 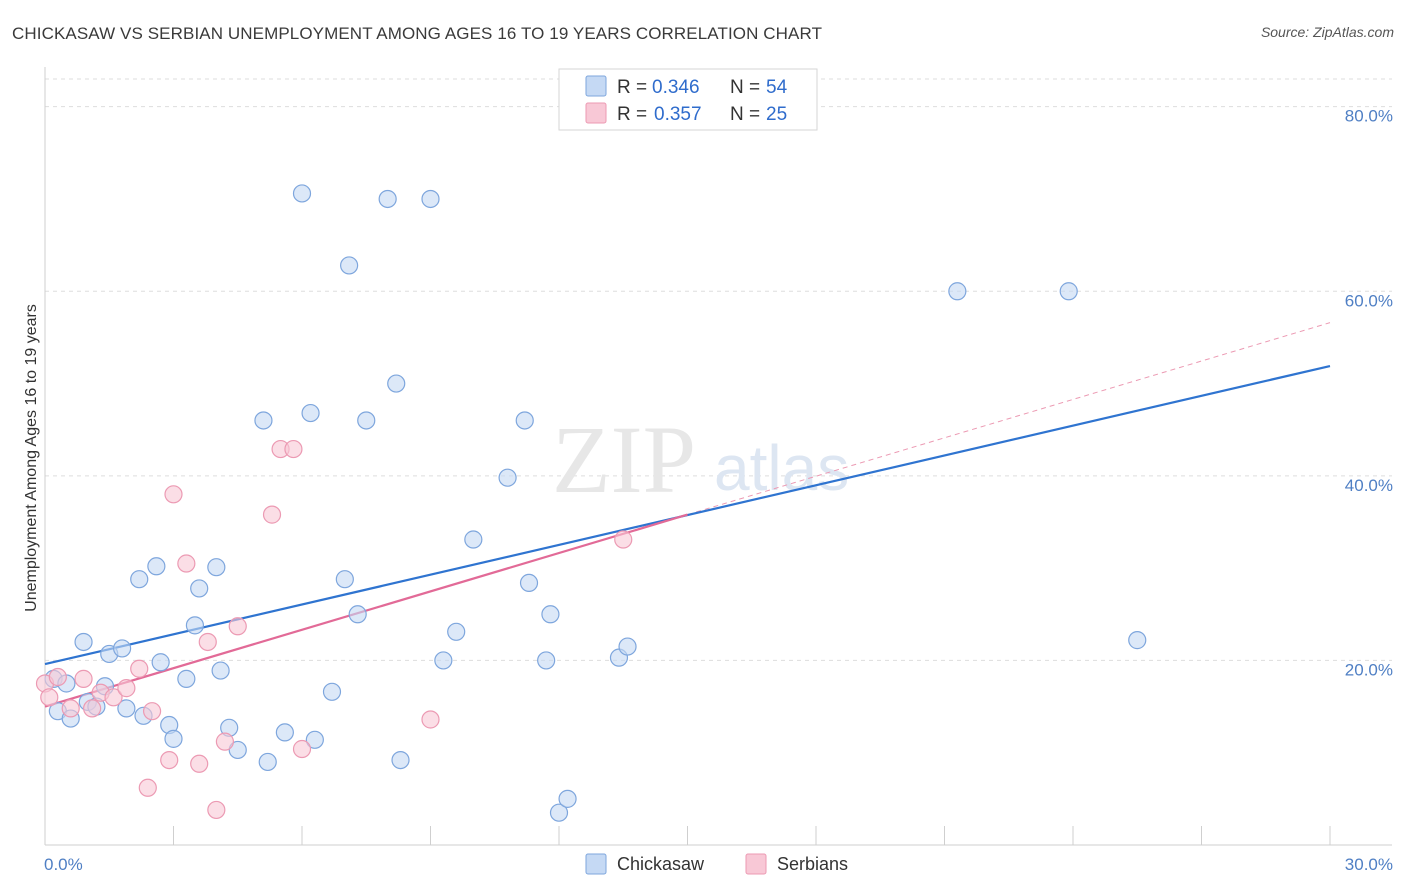 I want to click on x-tick-label-30: 30.0%, so click(x=1369, y=864).